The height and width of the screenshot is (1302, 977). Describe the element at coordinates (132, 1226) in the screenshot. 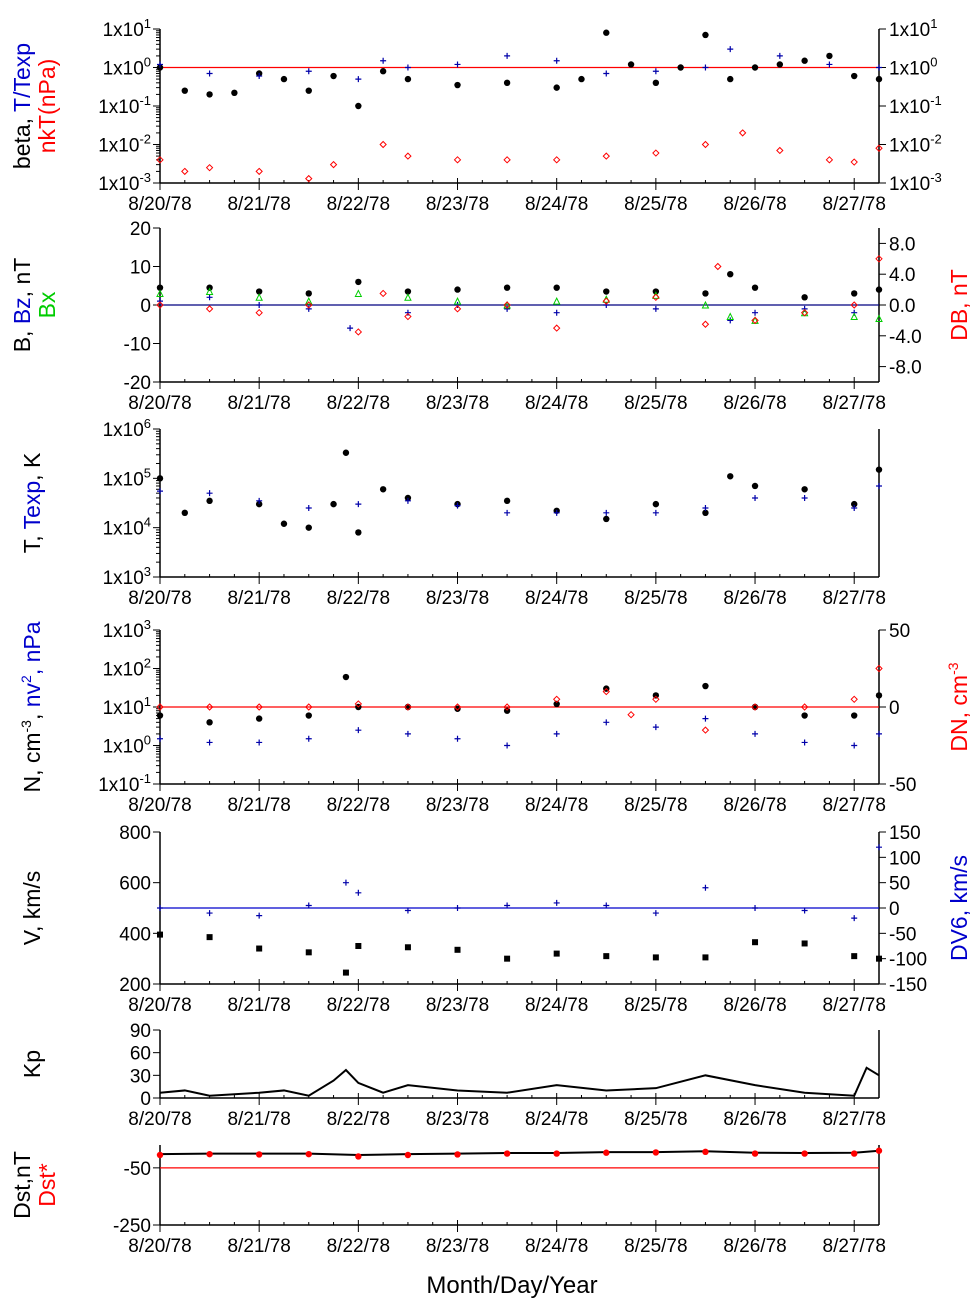

I see `y-tick-label: -250` at that location.